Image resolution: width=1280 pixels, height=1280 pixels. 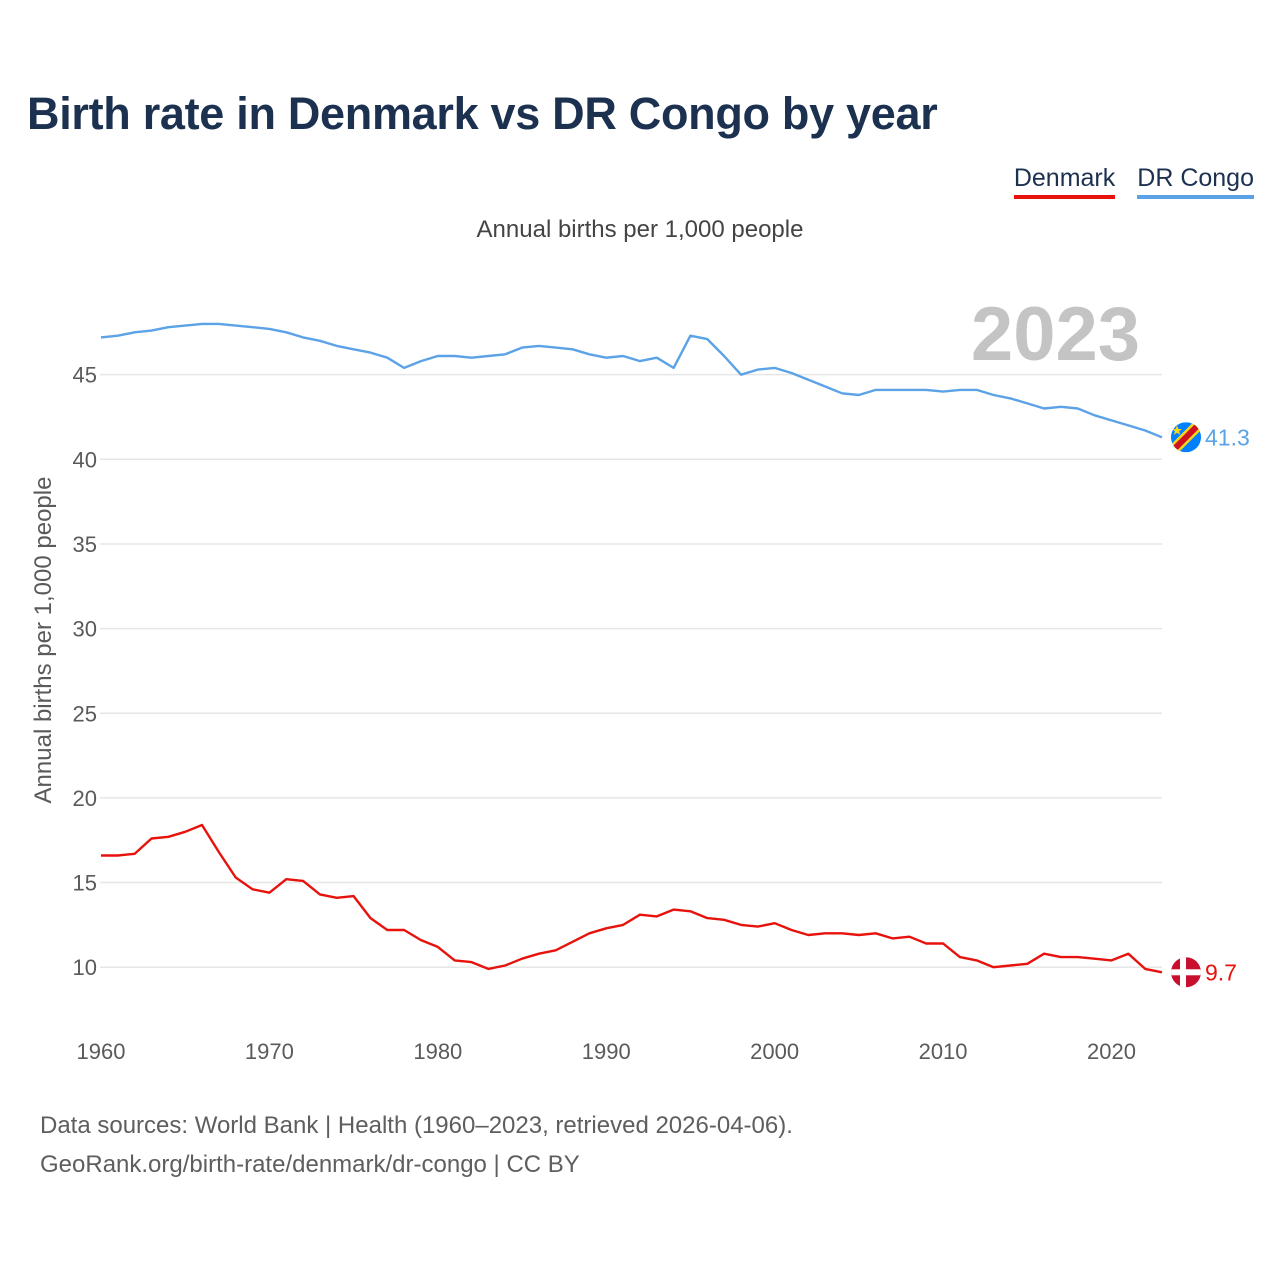 I want to click on x-tick-label: 1980, so click(x=437, y=1051).